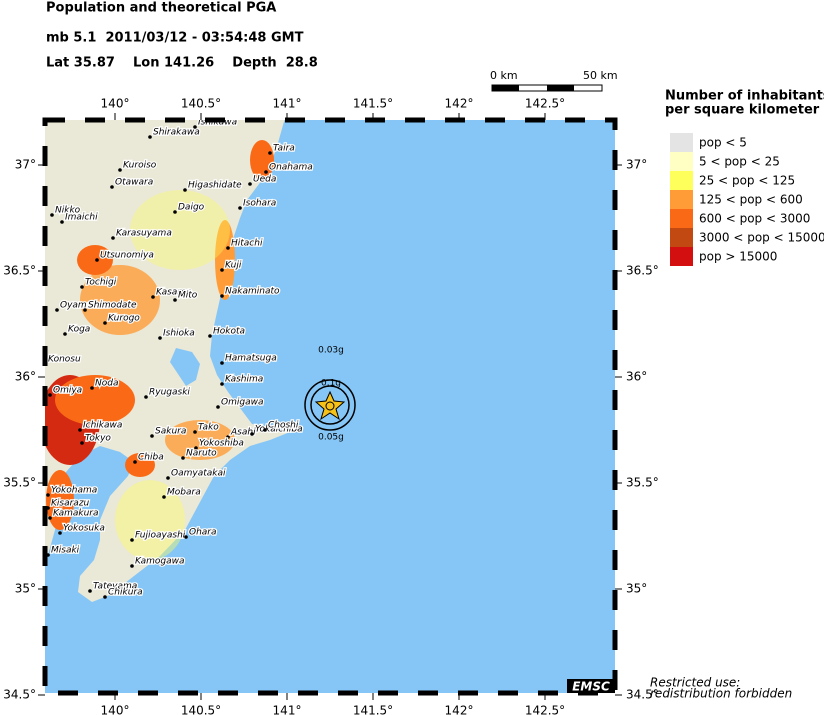  I want to click on city-label: Kuji, so click(233, 266).